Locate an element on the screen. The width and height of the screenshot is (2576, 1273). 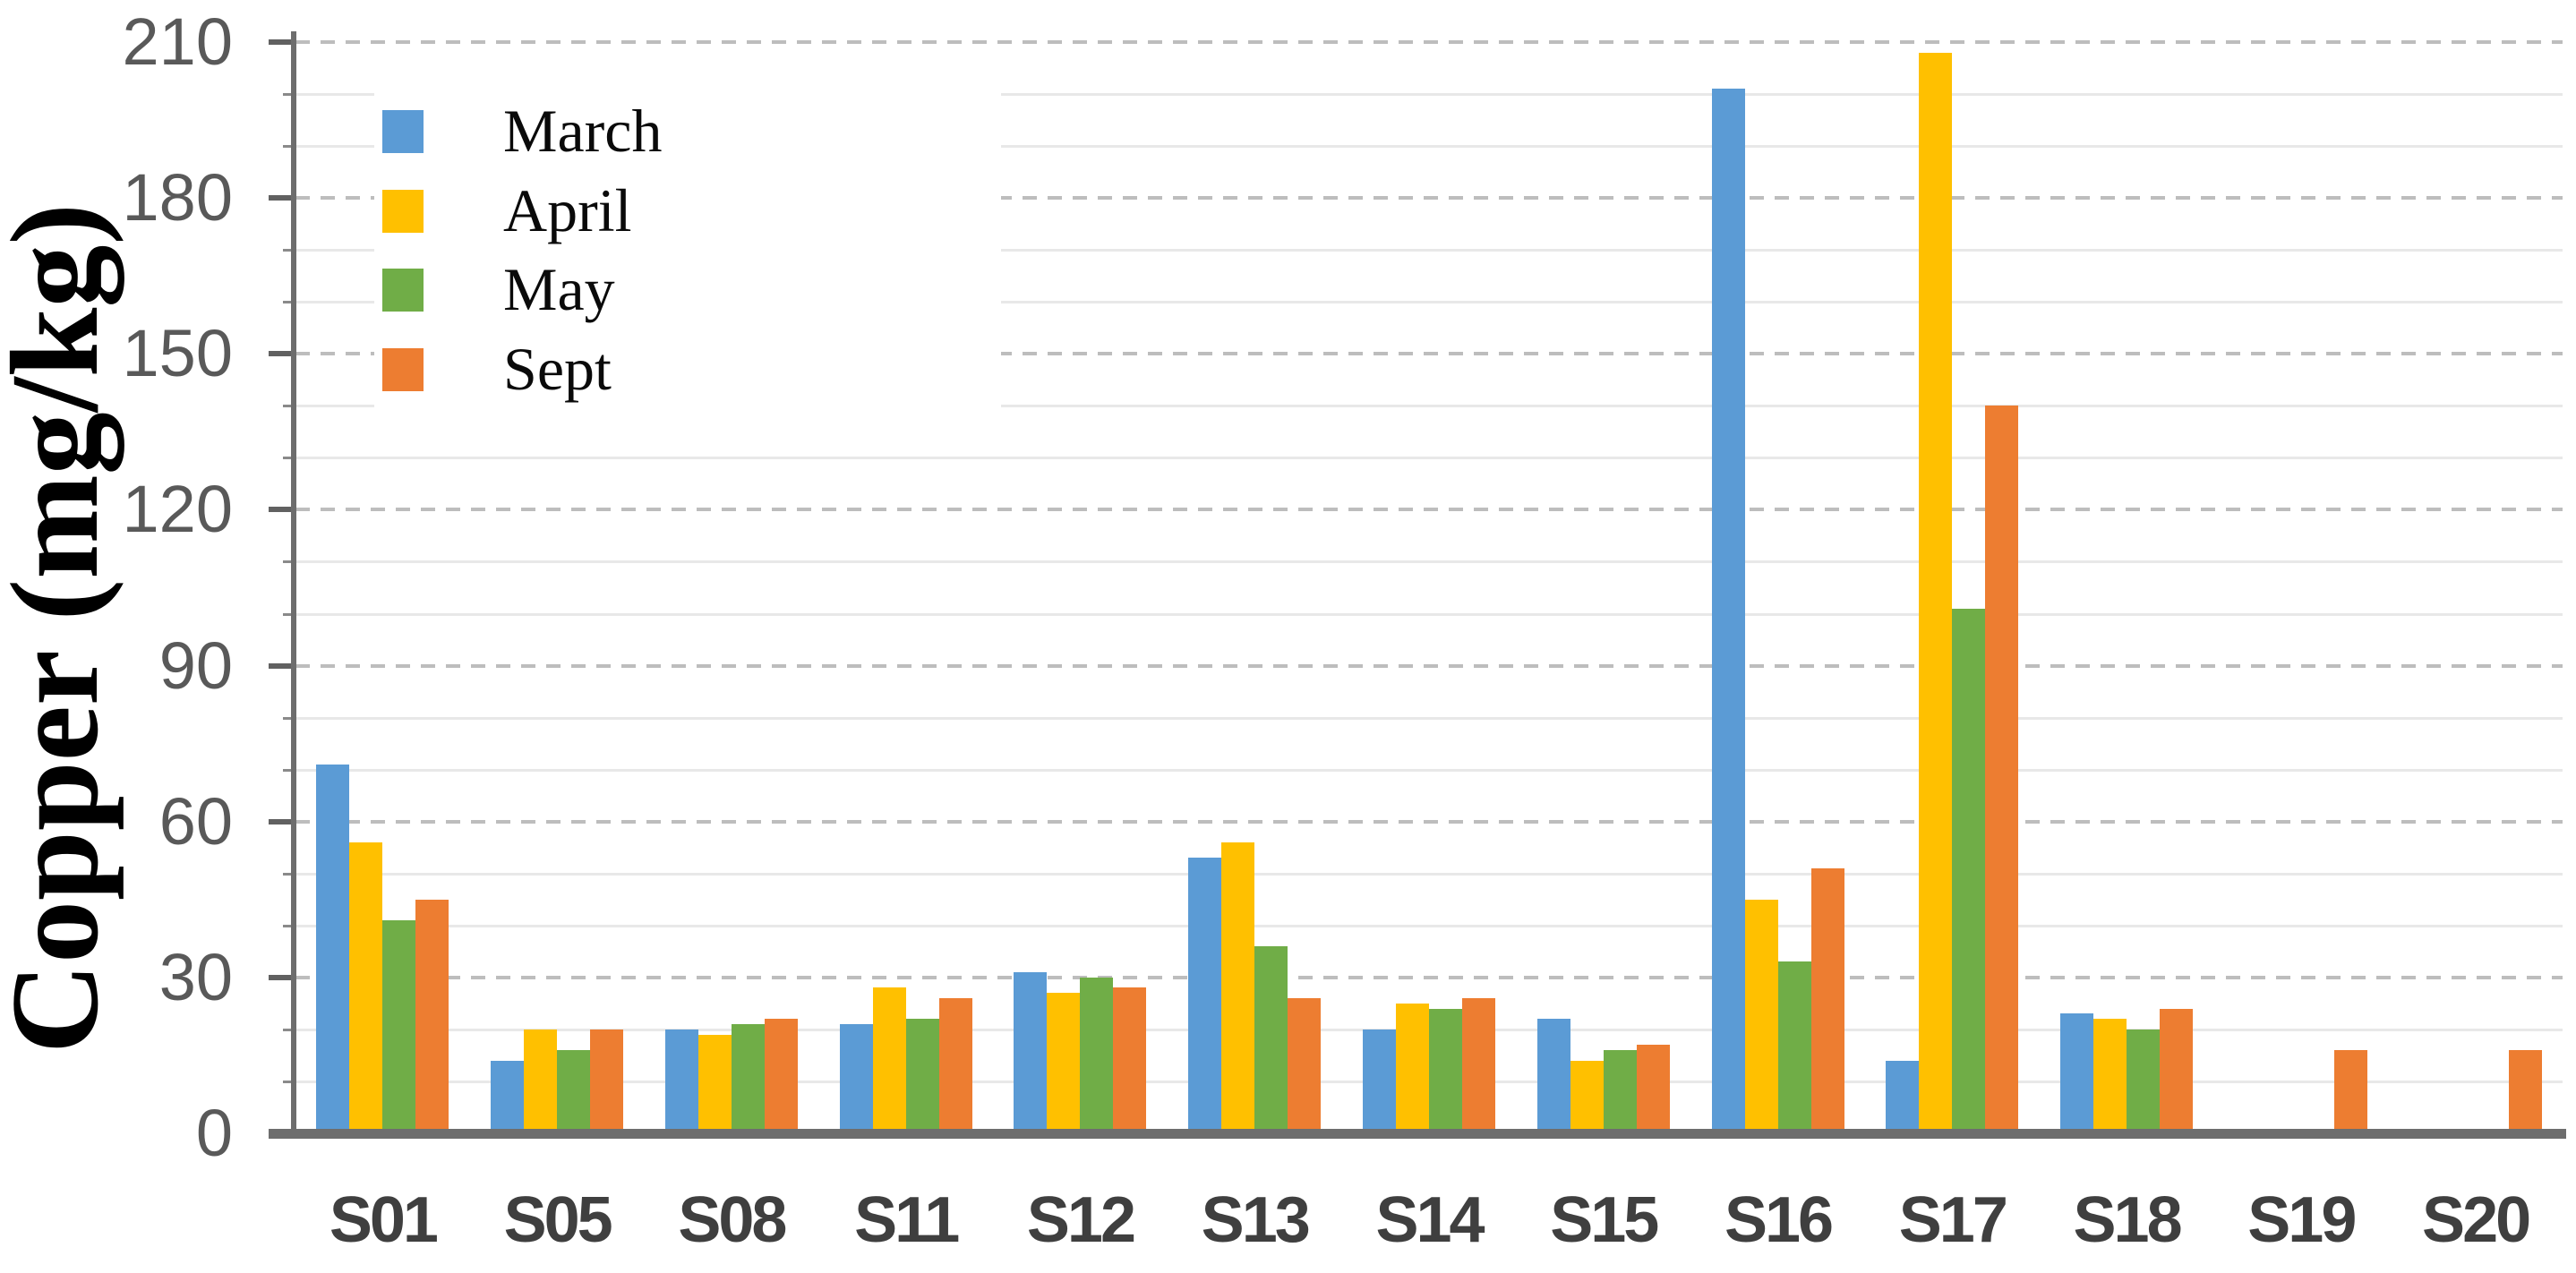
bar-S18-May is located at coordinates (2144, 1081).